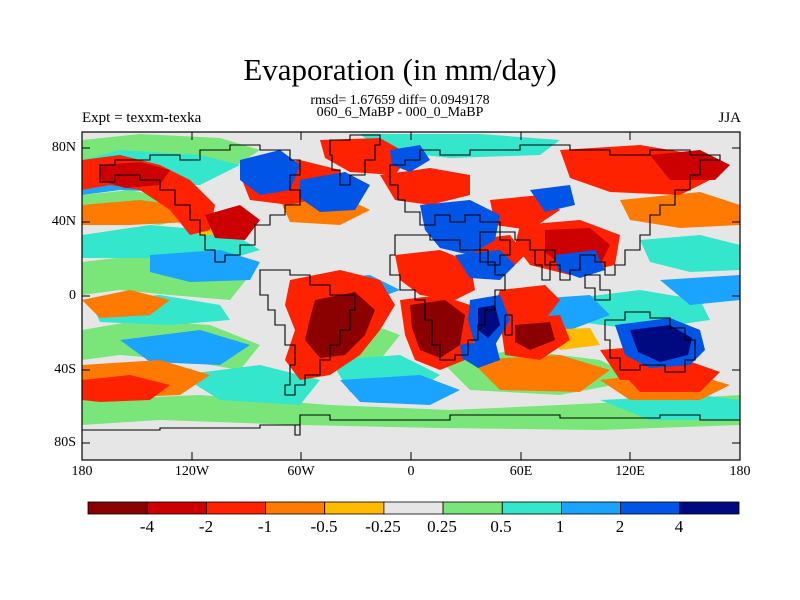  I want to click on field-blue-north-atlantic, so click(335, 192).